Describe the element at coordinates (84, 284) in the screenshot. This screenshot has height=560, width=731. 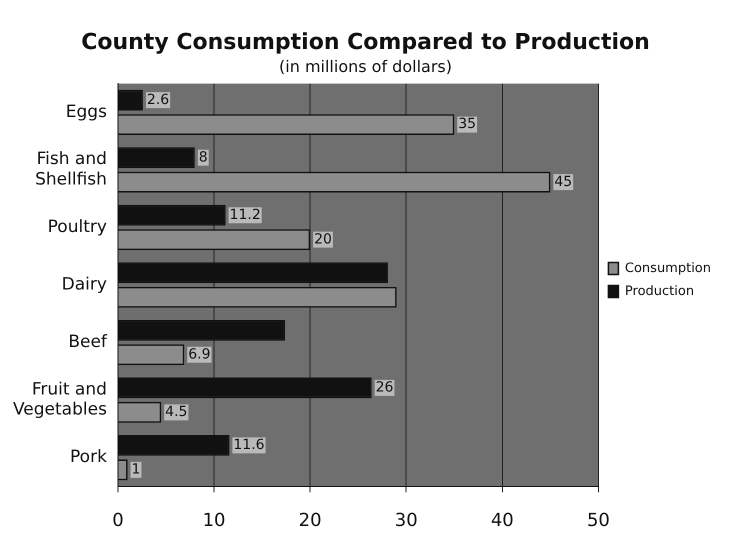
I see `y-tick-label: Dairy` at that location.